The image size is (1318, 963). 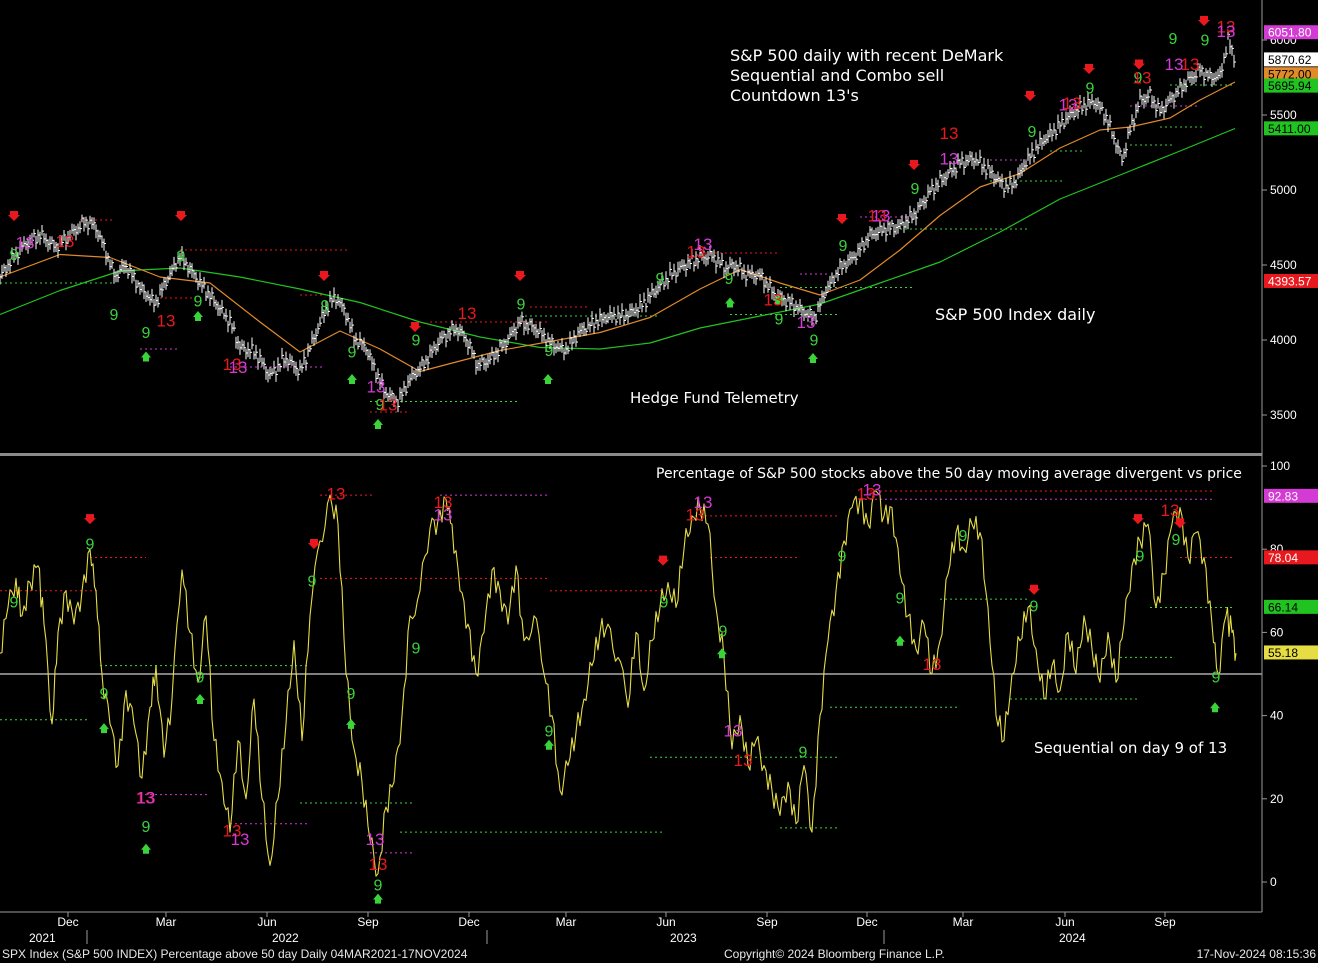 I want to click on last-value-tag: 92.83, so click(x=1291, y=495).